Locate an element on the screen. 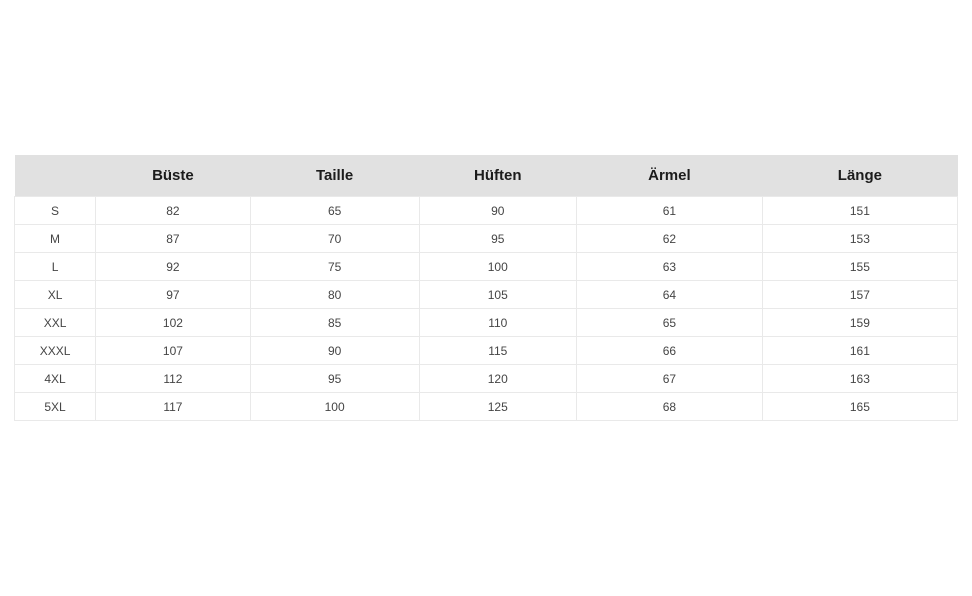 Image resolution: width=972 pixels, height=596 pixels. size-cell: 5XL is located at coordinates (55, 406).